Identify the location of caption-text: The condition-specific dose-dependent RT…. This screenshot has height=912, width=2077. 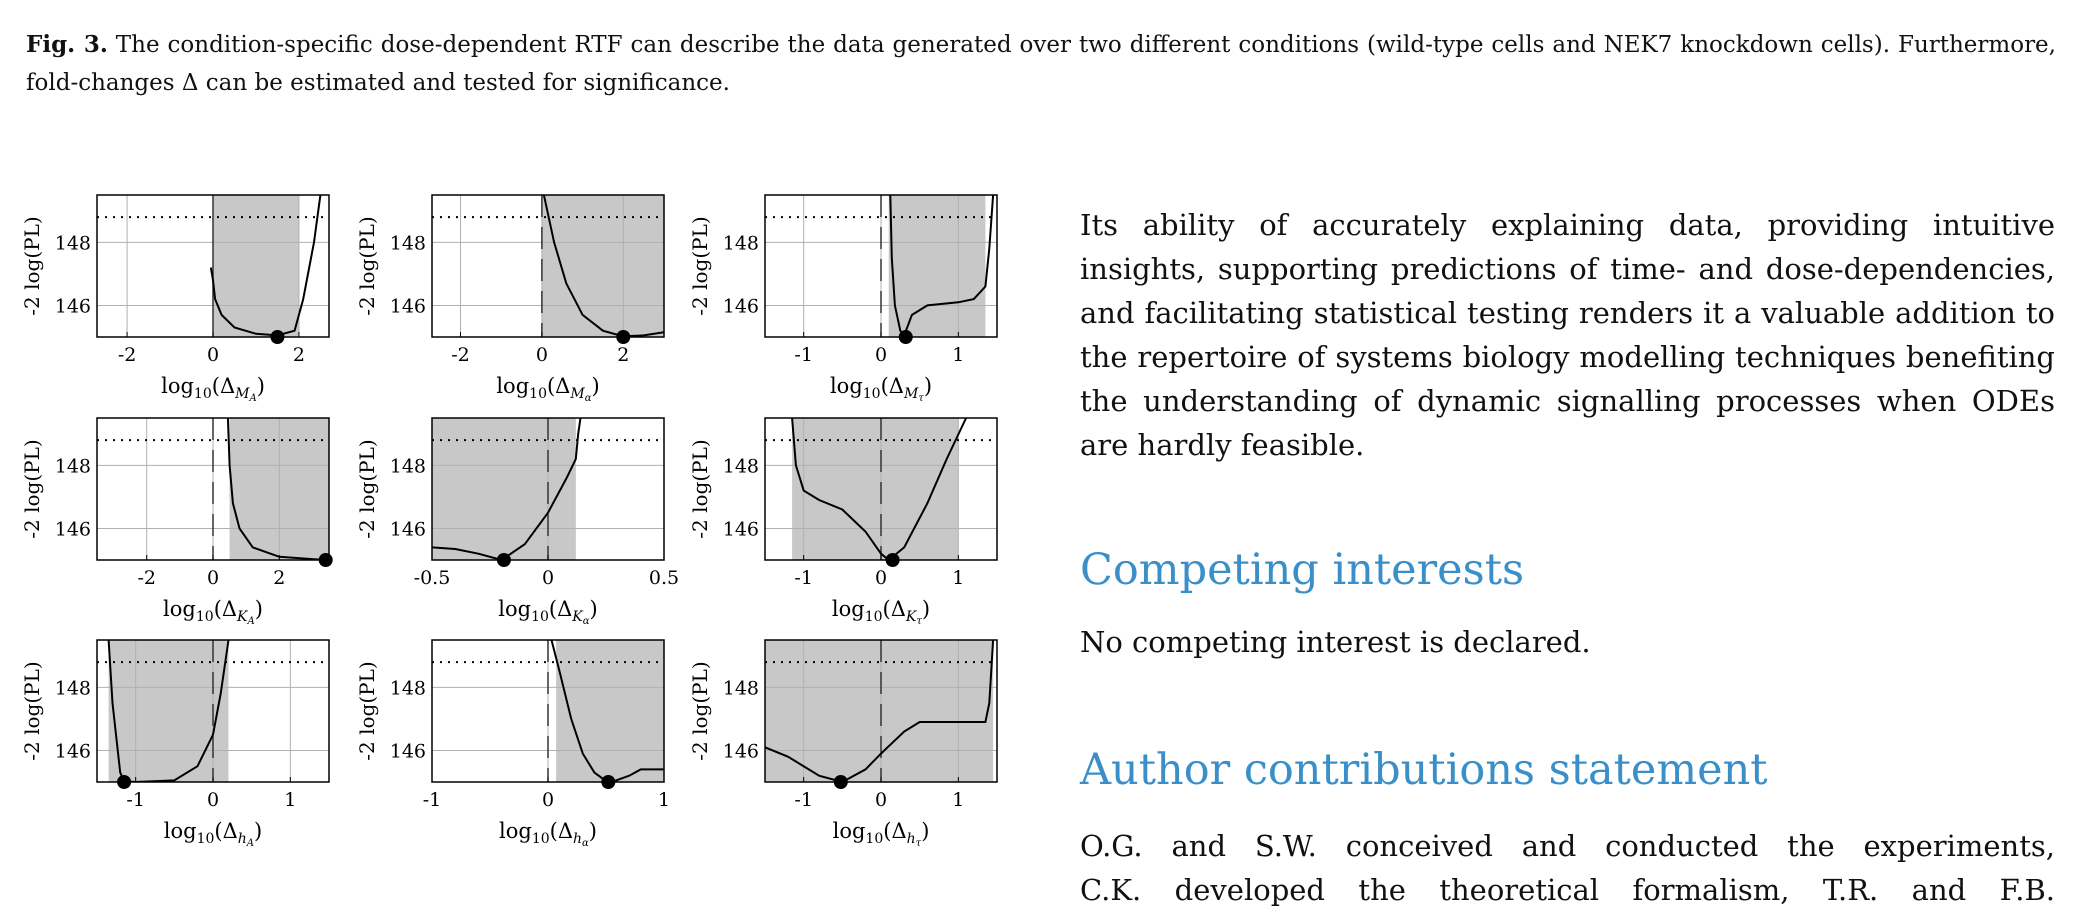
(1041, 64).